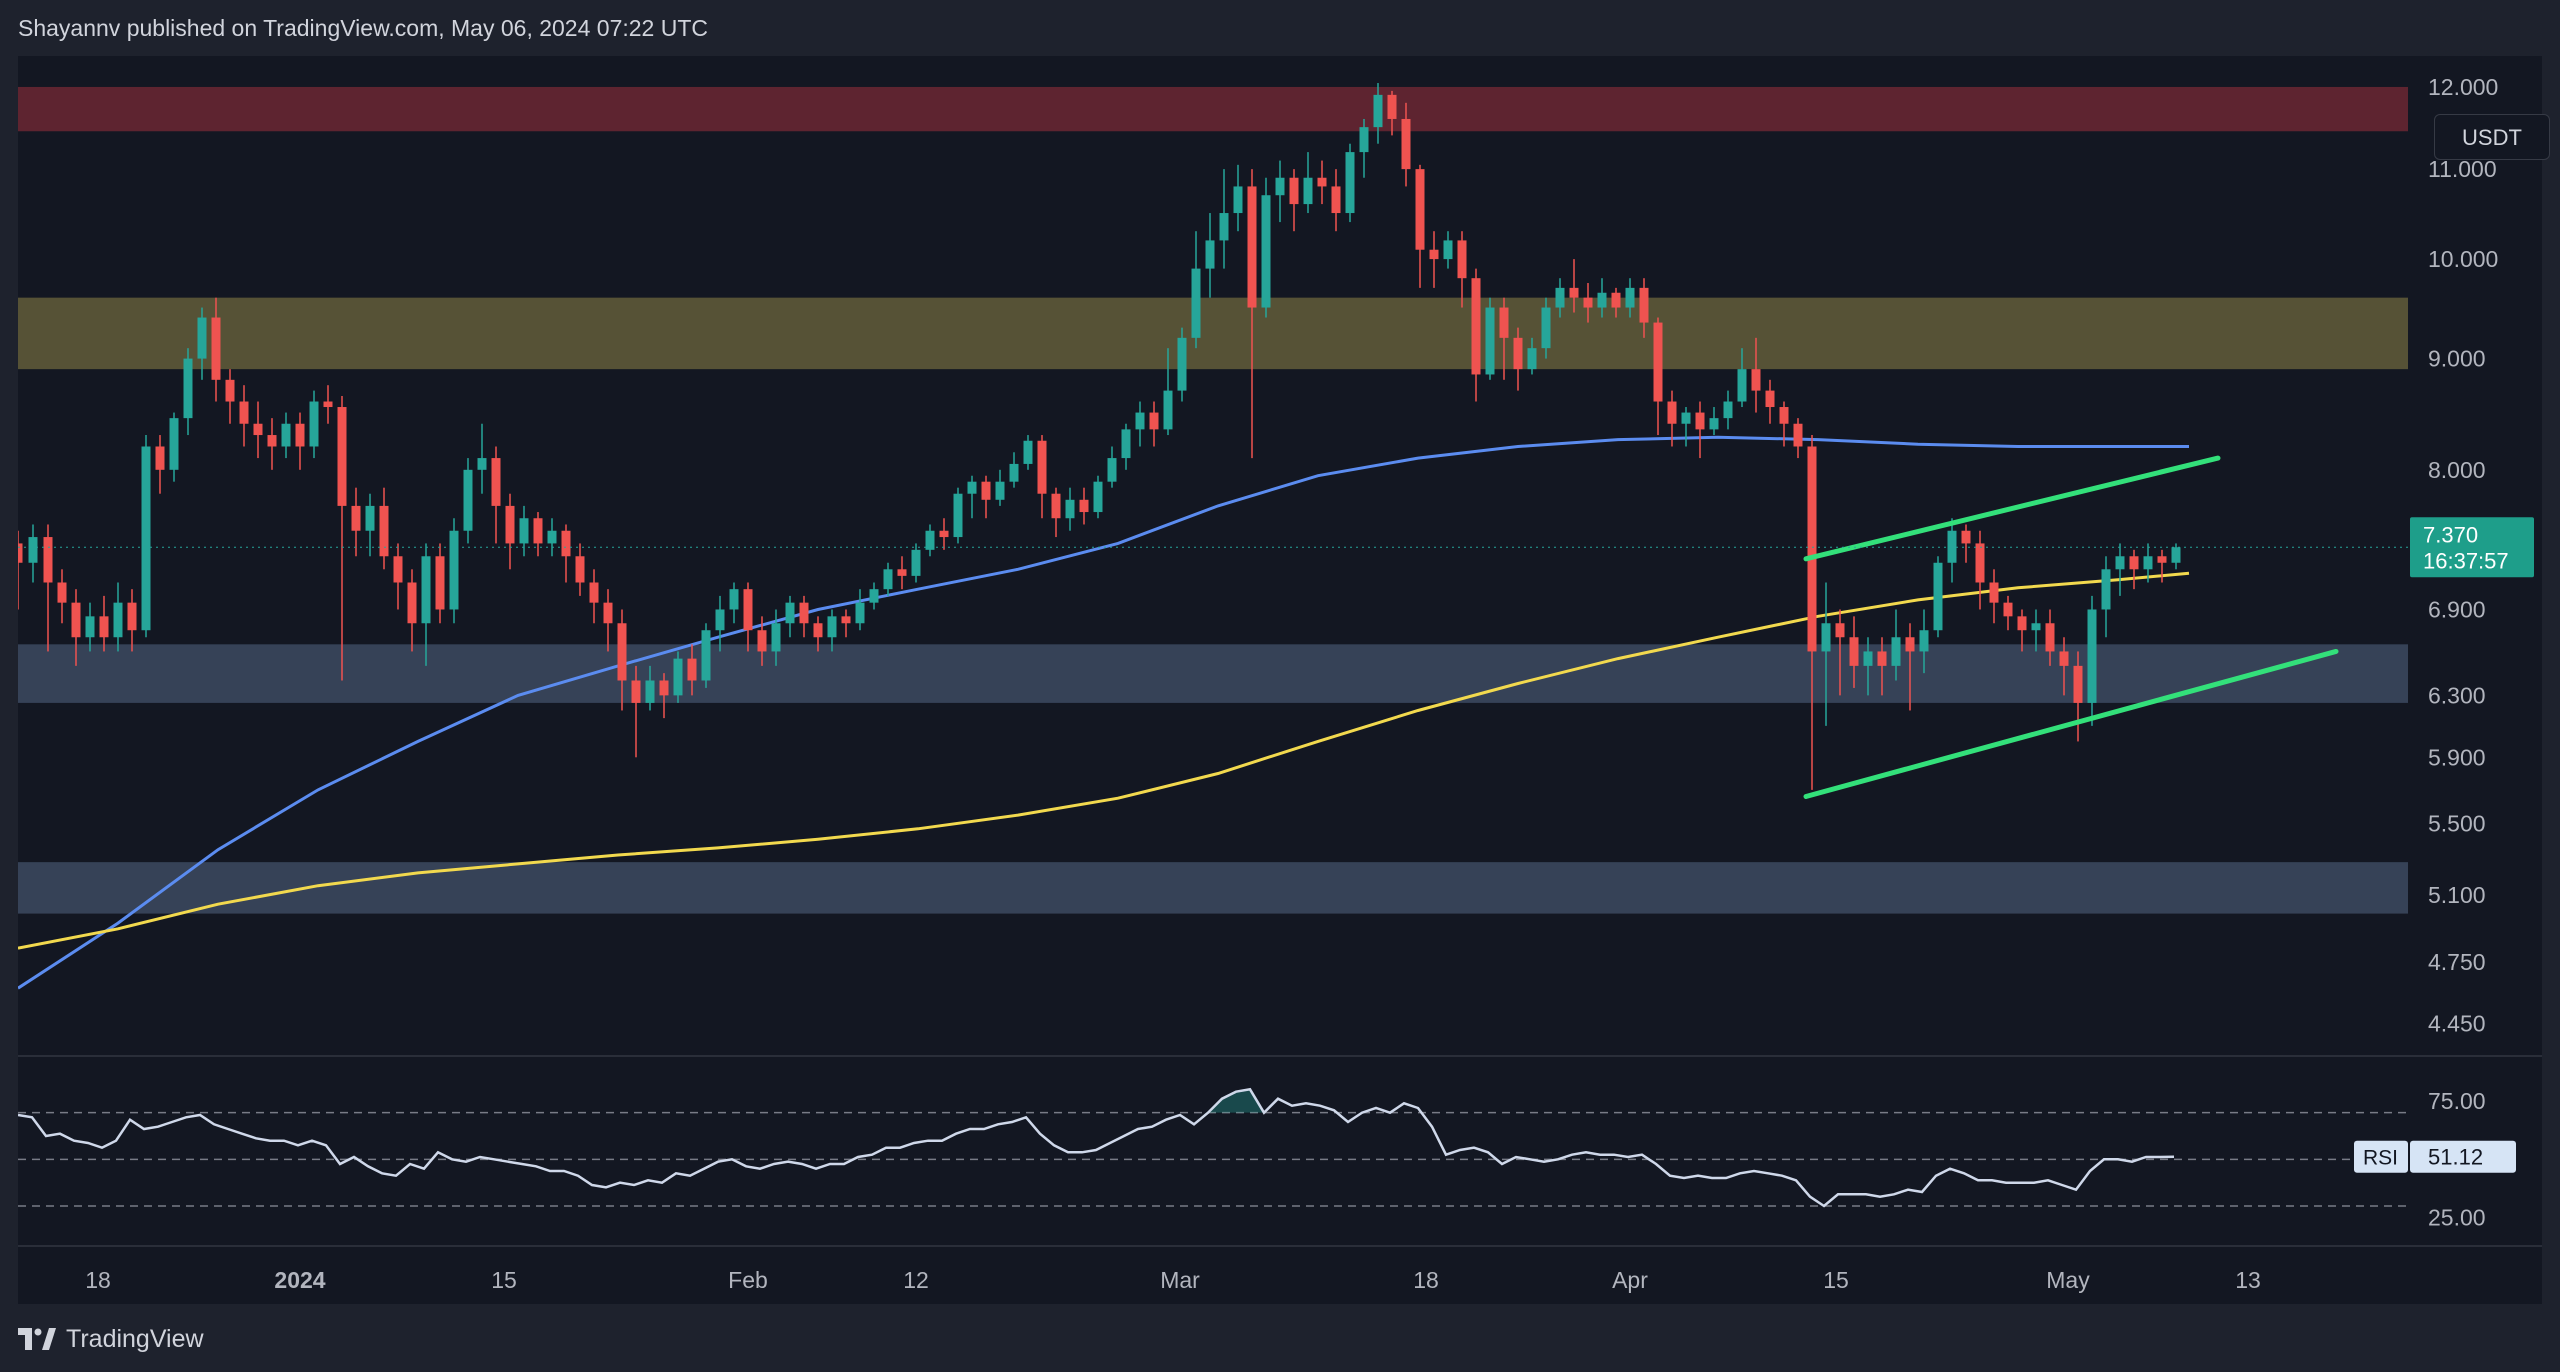 The image size is (2560, 1372). Describe the element at coordinates (1229, 1101) in the screenshot. I see `rsi-overbought-fill` at that location.